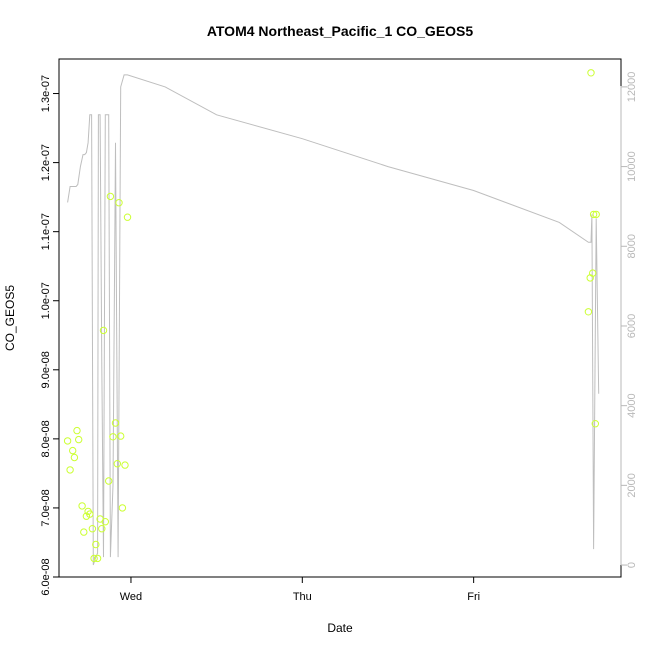  What do you see at coordinates (46, 576) in the screenshot?
I see `y-tick-label: 6.0e-08` at bounding box center [46, 576].